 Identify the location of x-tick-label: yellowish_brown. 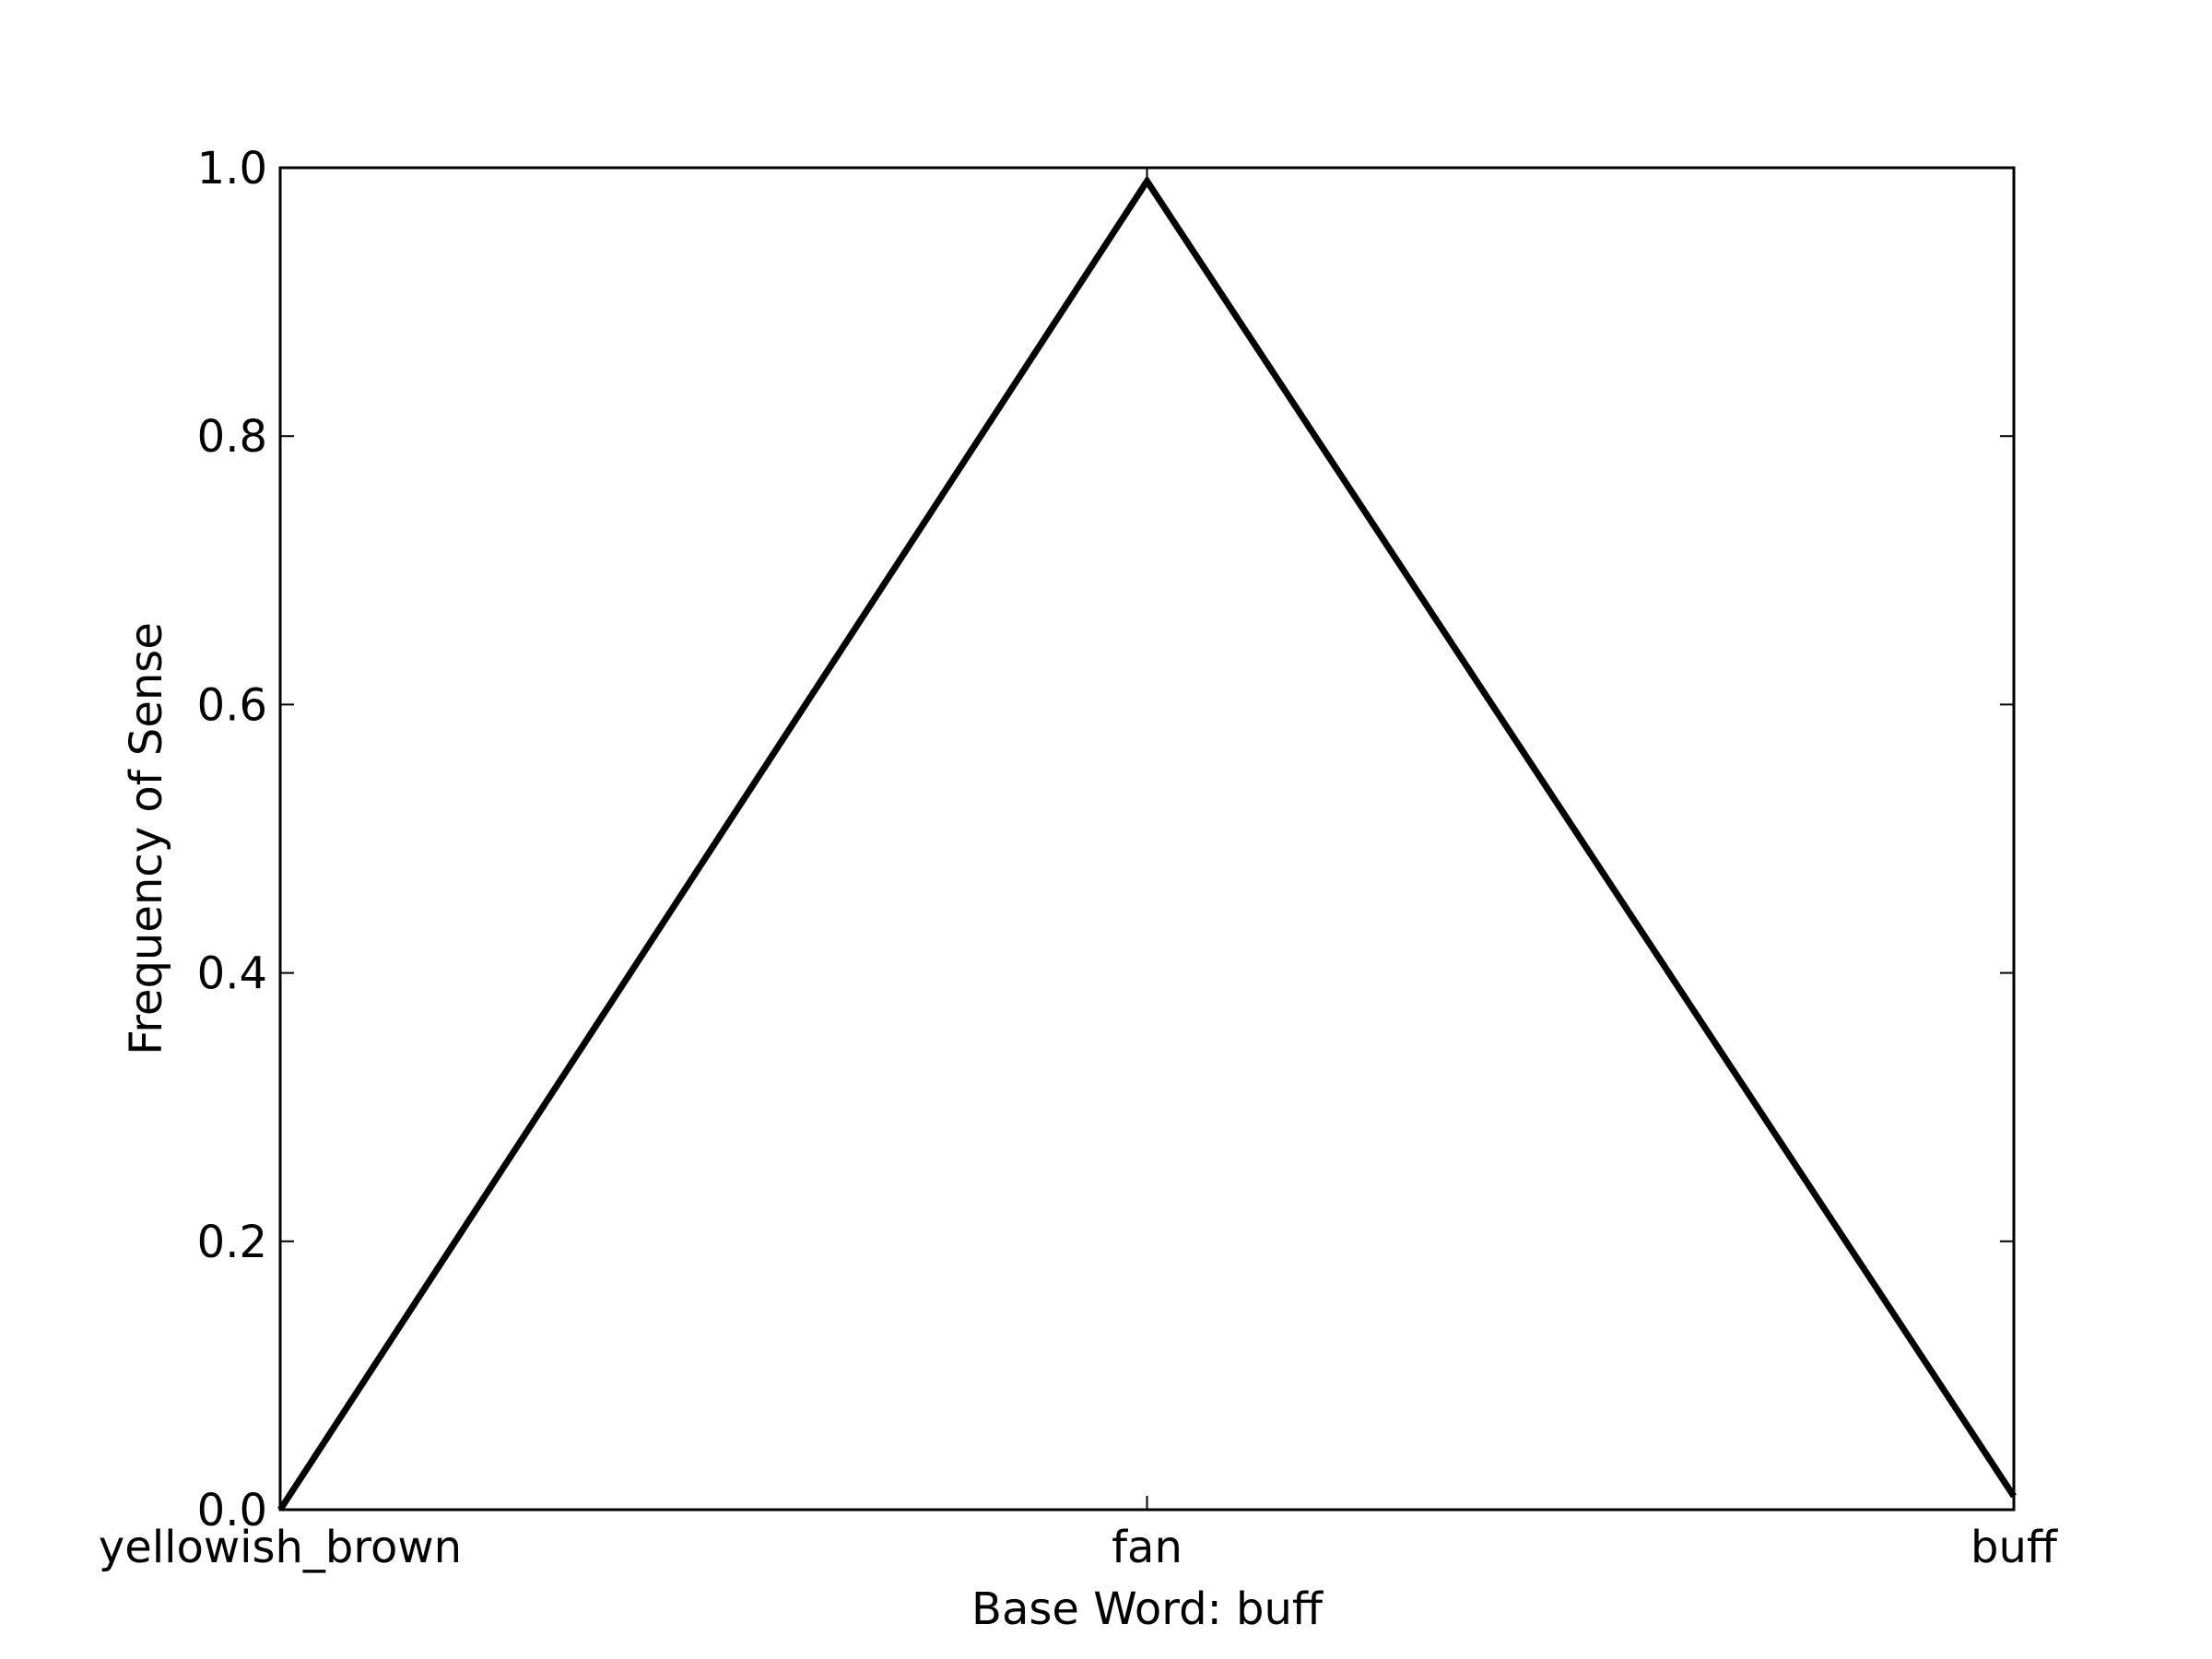
(280, 1547).